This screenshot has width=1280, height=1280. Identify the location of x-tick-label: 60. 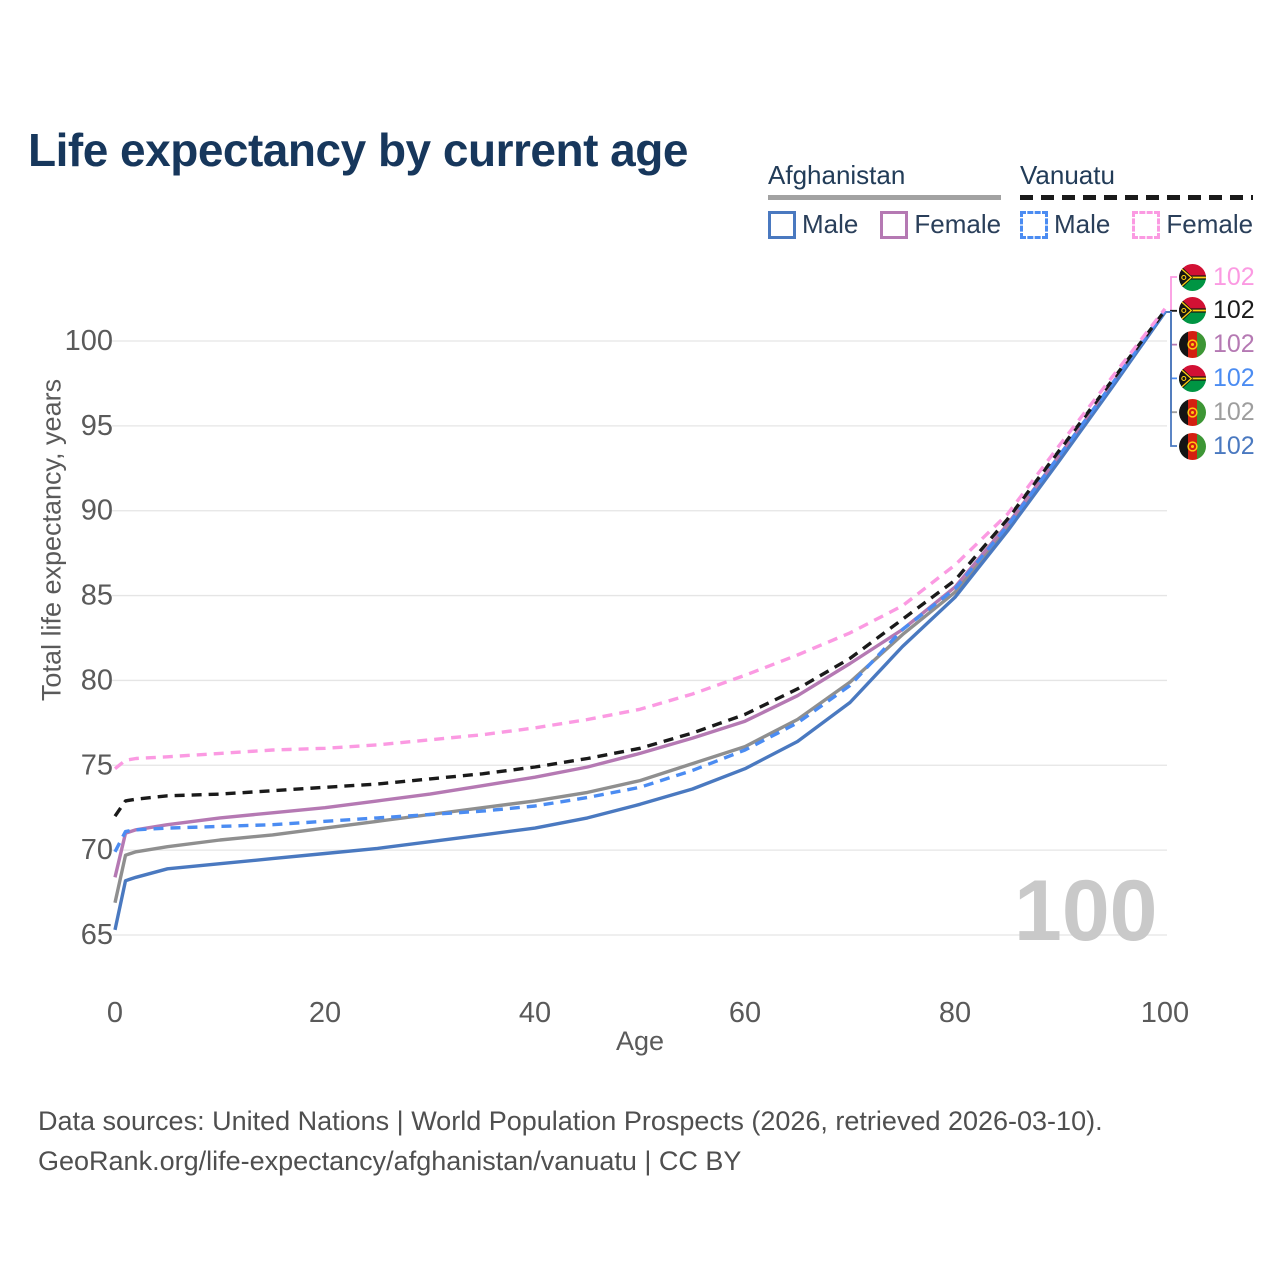
(745, 1013).